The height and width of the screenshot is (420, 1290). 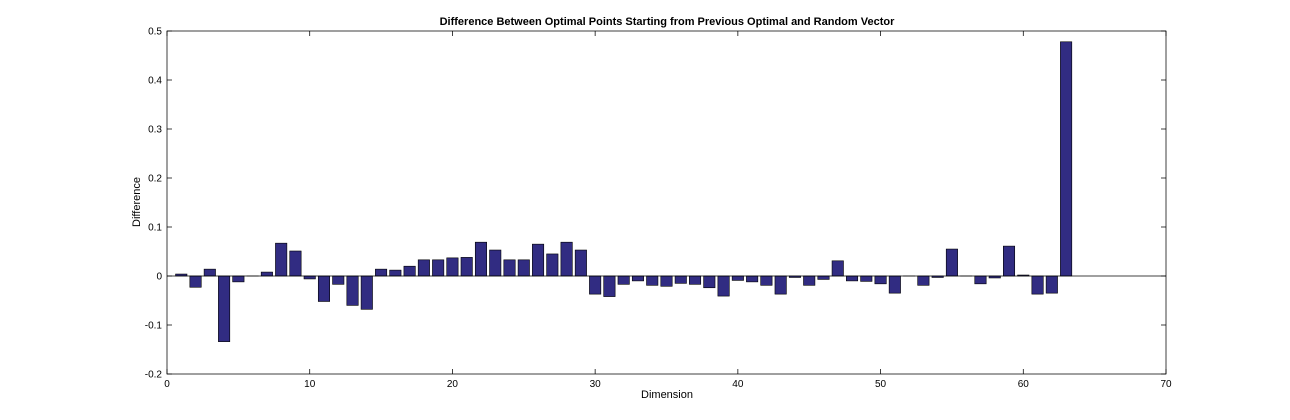 I want to click on y-tick-label: 0, so click(x=159, y=277).